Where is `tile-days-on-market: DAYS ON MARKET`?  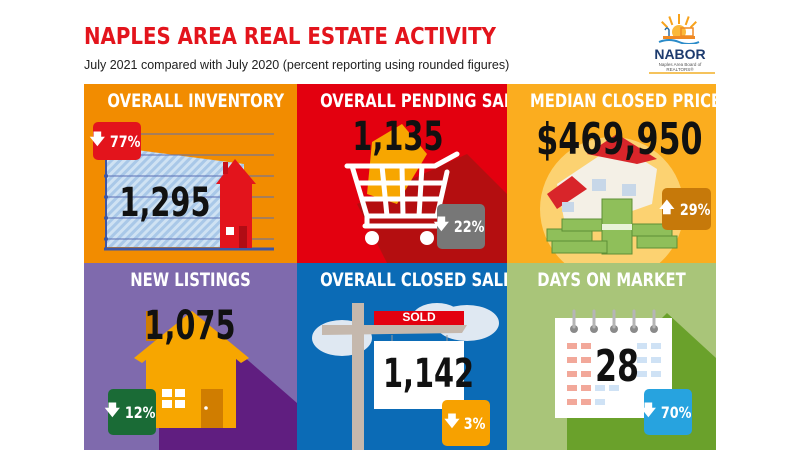
tile-days-on-market: DAYS ON MARKET is located at coordinates (611, 356).